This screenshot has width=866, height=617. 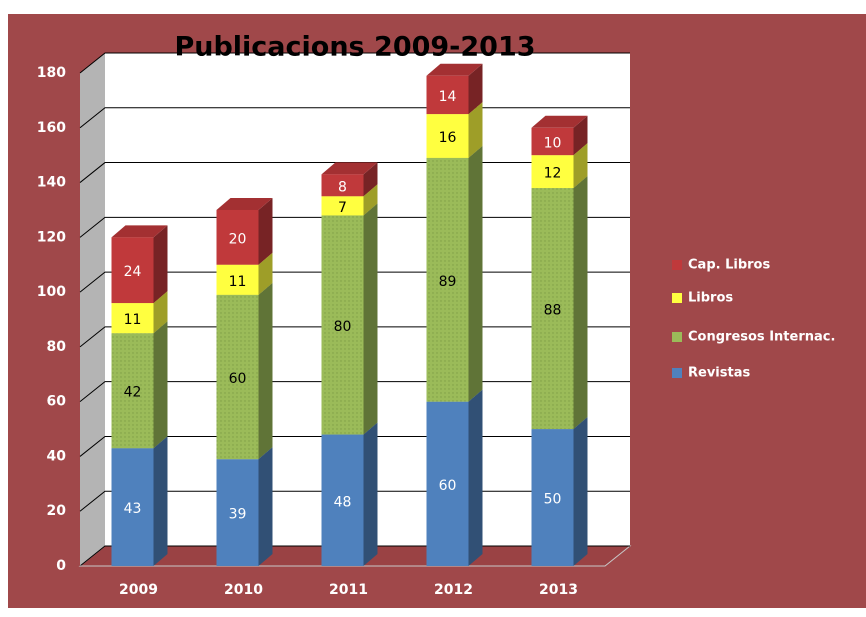 I want to click on data-label: 43, so click(x=133, y=509).